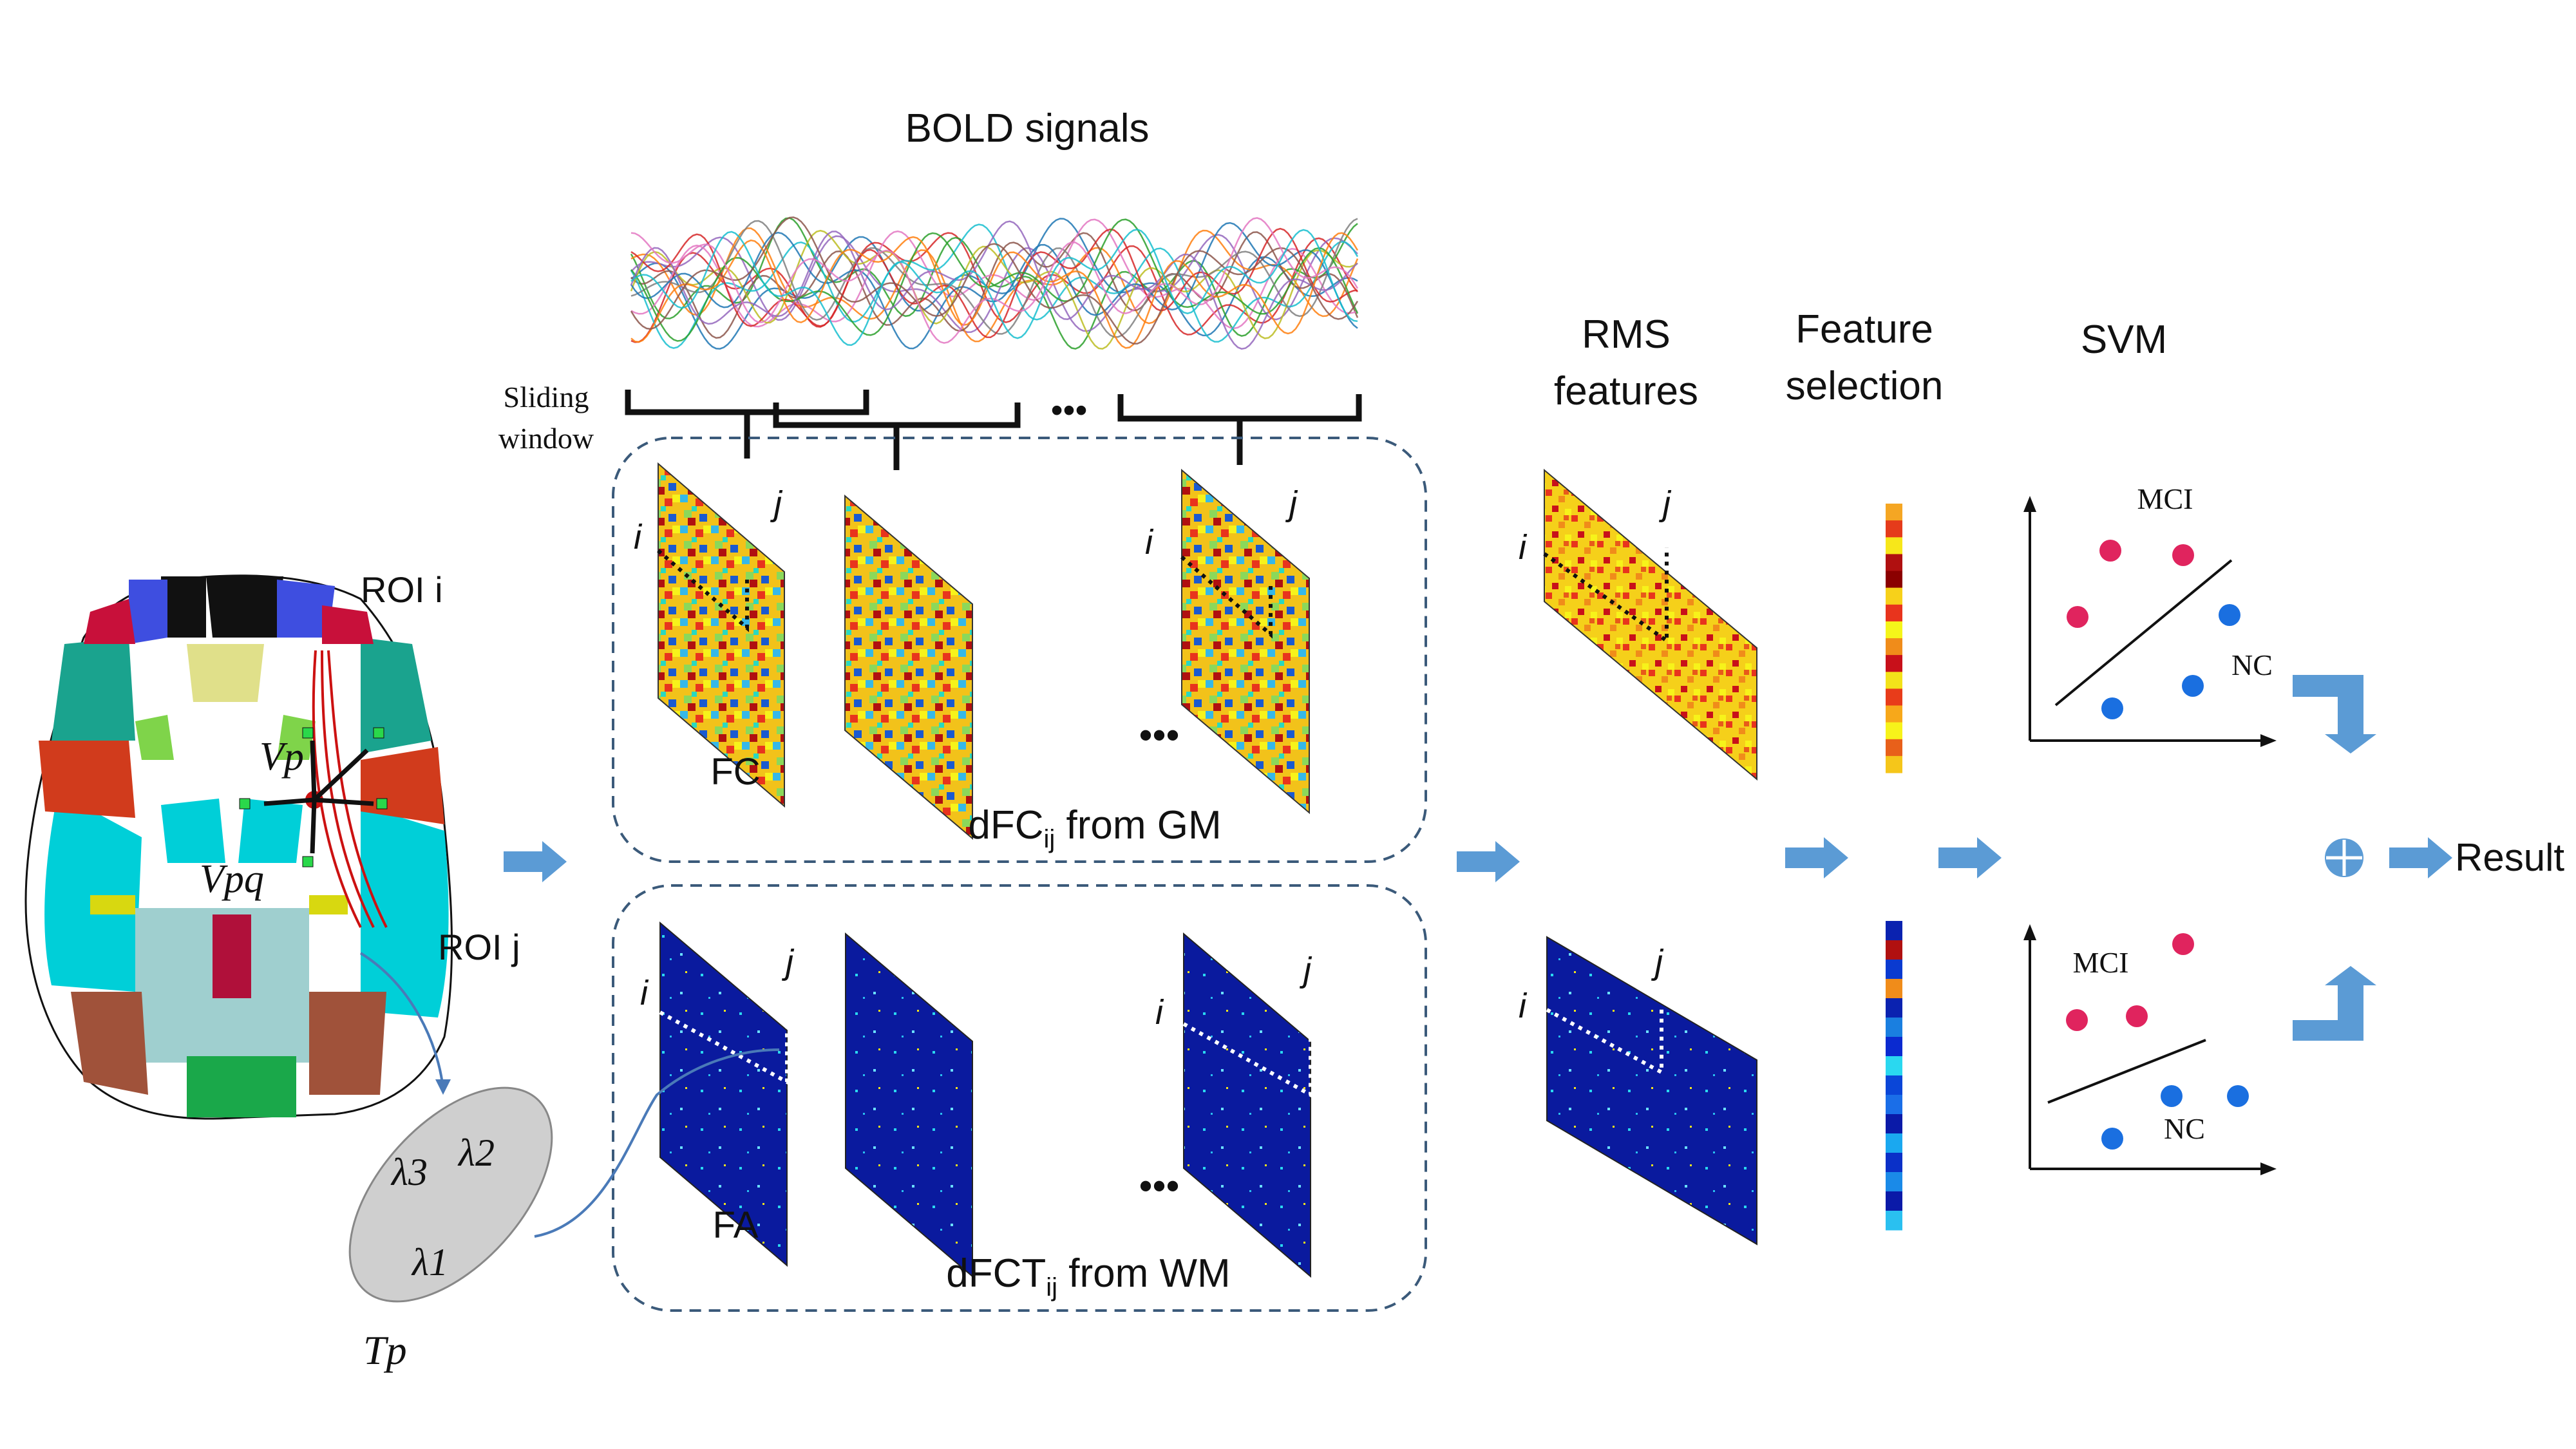 The width and height of the screenshot is (2576, 1449). What do you see at coordinates (1626, 391) in the screenshot?
I see `rms-title-2: features` at bounding box center [1626, 391].